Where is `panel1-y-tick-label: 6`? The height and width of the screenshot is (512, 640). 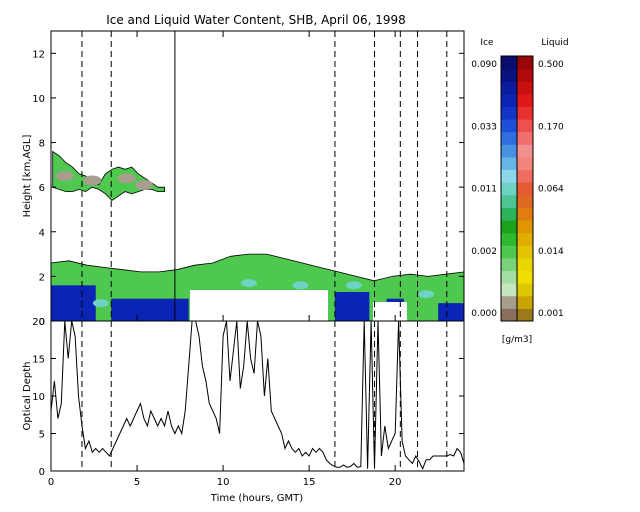
panel1-y-tick-label: 6 is located at coordinates (42, 188).